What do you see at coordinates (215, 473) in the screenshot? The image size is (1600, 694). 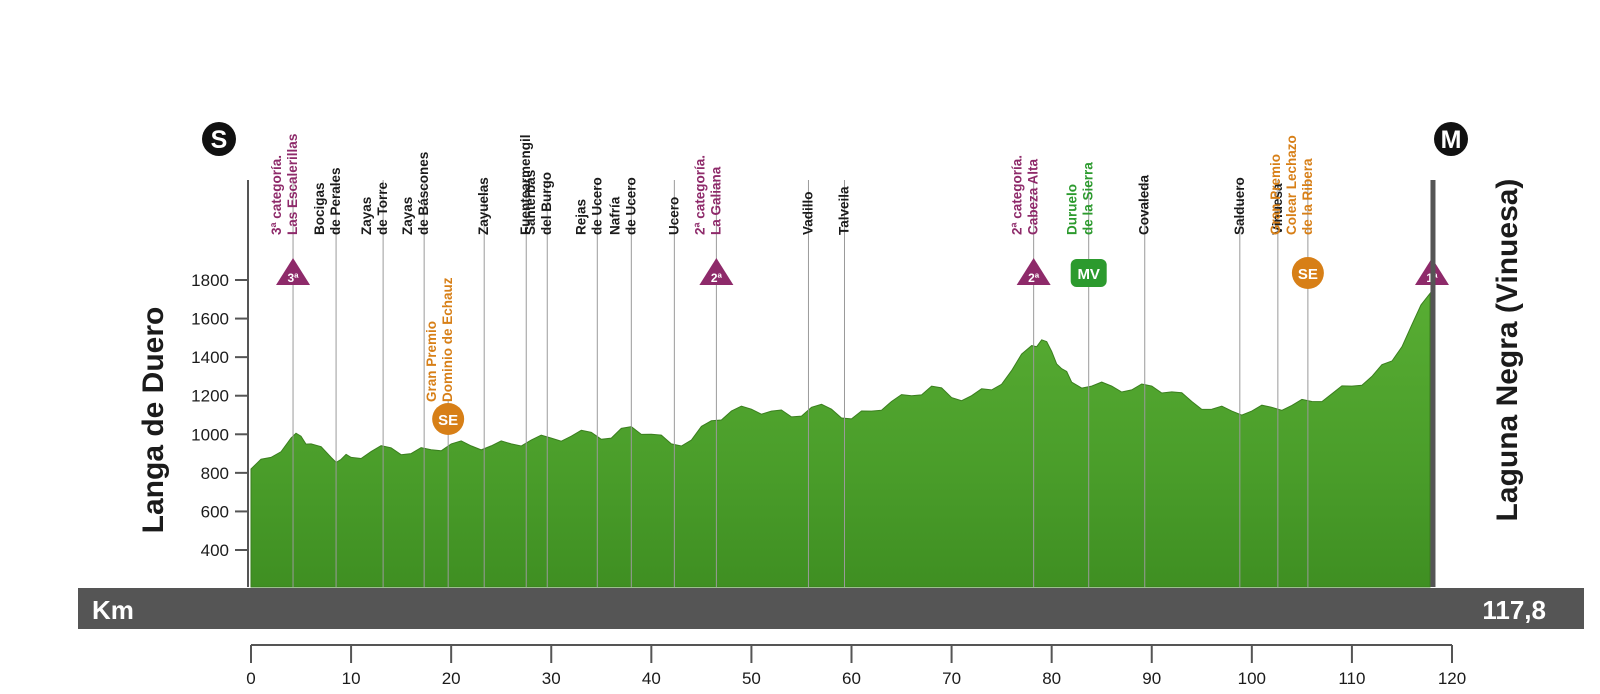 I see `altitude-tick-label: 800` at bounding box center [215, 473].